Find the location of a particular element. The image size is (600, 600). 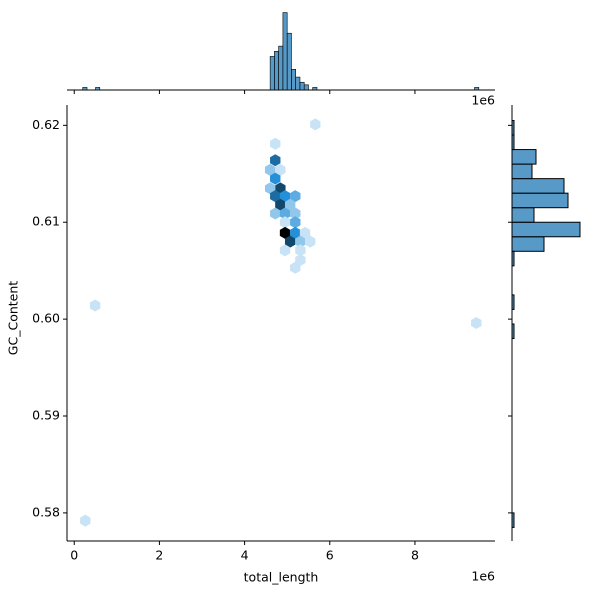

x-tick-label: 6 is located at coordinates (330, 555).